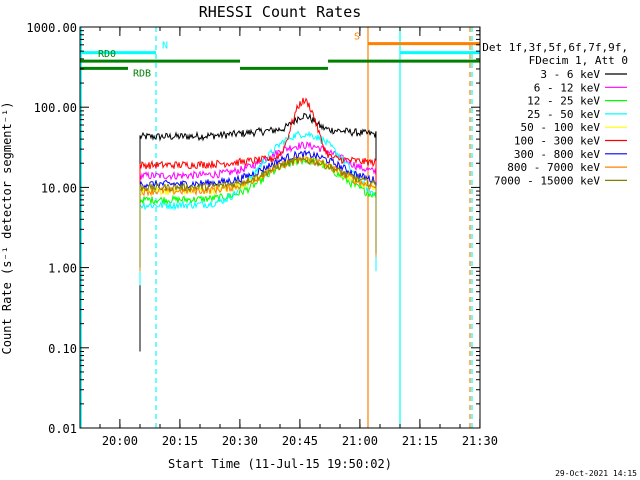  What do you see at coordinates (142, 73) in the screenshot?
I see `status-bar-label-rdb: RDB` at bounding box center [142, 73].